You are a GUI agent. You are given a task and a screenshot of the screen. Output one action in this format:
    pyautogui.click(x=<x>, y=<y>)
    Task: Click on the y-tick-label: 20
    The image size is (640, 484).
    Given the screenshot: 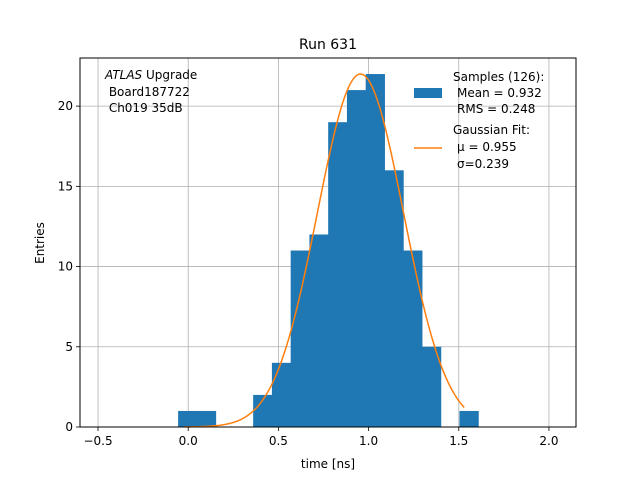 What is the action you would take?
    pyautogui.click(x=65, y=106)
    